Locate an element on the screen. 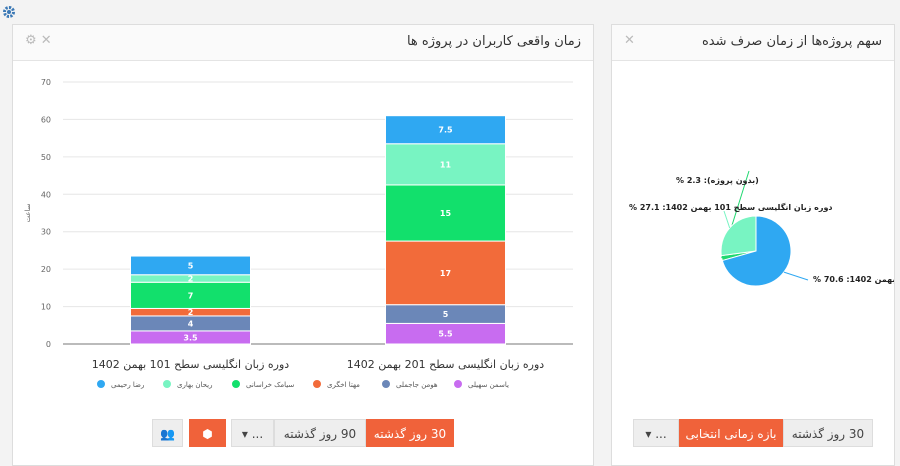 This screenshot has width=900, height=466. panel-title: سهم پروژه‌ها از زمان صرف شده is located at coordinates (791, 41).